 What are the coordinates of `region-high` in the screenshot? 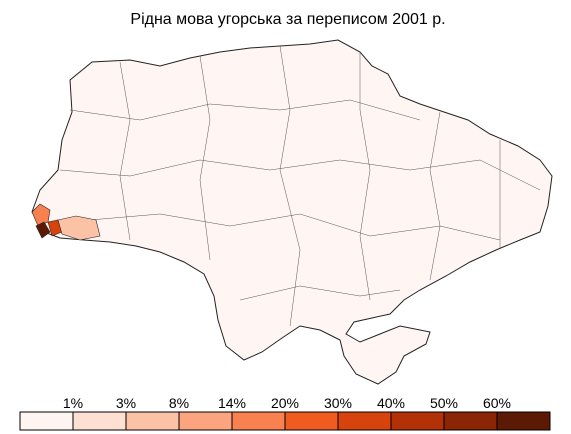 It's located at (41, 215).